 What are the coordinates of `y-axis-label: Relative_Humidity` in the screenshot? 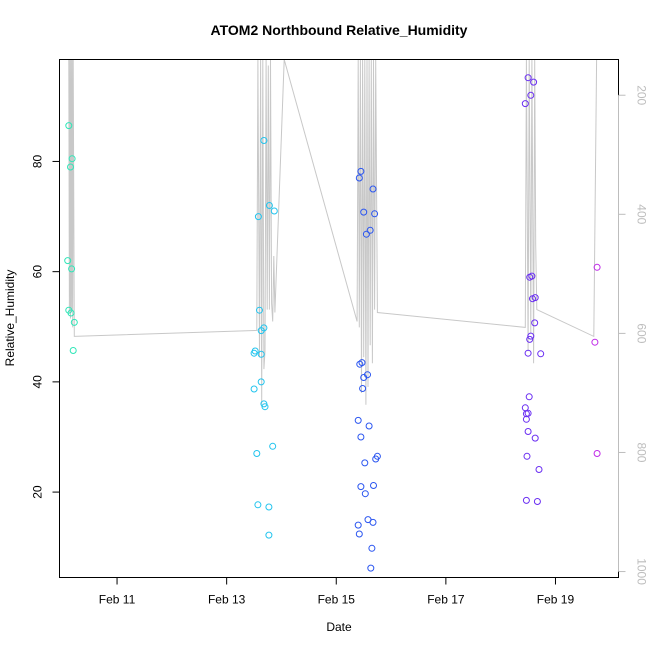 It's located at (10, 318).